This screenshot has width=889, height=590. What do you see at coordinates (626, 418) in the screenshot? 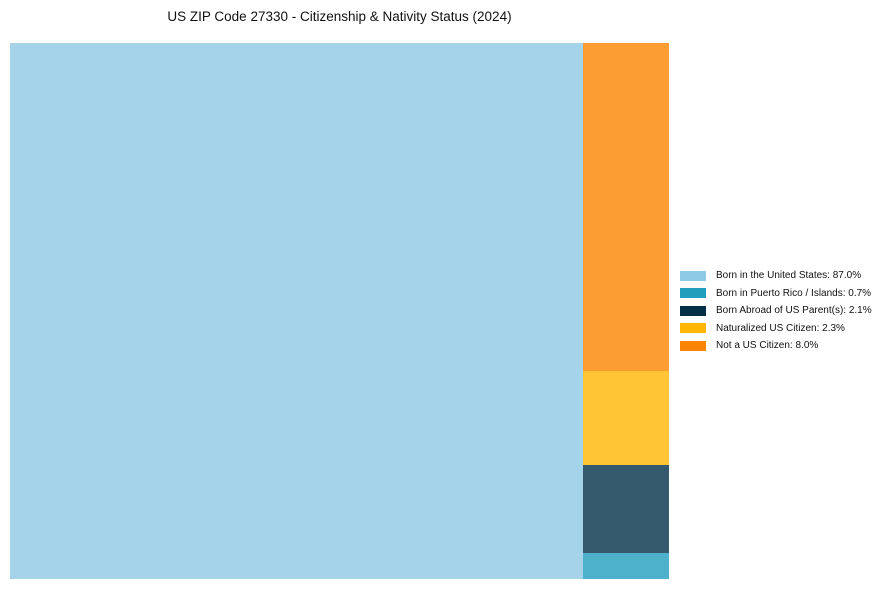
I see `tile-naturalized-citizen` at bounding box center [626, 418].